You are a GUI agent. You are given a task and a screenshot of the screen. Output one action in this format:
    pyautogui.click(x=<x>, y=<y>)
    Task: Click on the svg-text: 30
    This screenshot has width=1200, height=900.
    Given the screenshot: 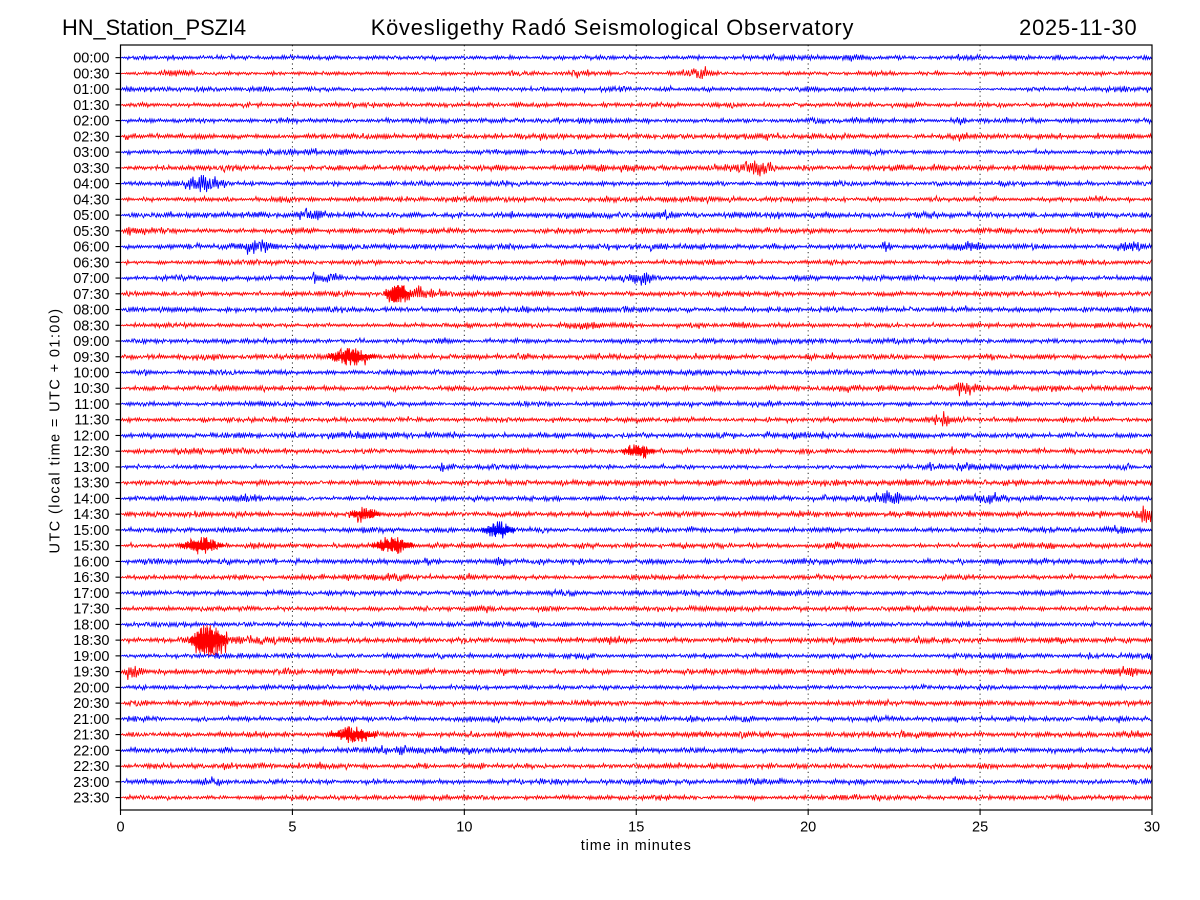 What is the action you would take?
    pyautogui.click(x=1152, y=828)
    